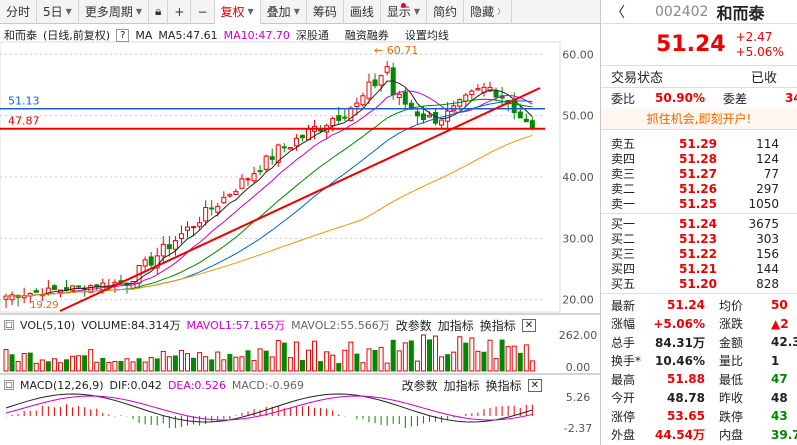  What do you see at coordinates (284, 12) in the screenshot?
I see `overlay-button: 叠加 ▼` at bounding box center [284, 12].